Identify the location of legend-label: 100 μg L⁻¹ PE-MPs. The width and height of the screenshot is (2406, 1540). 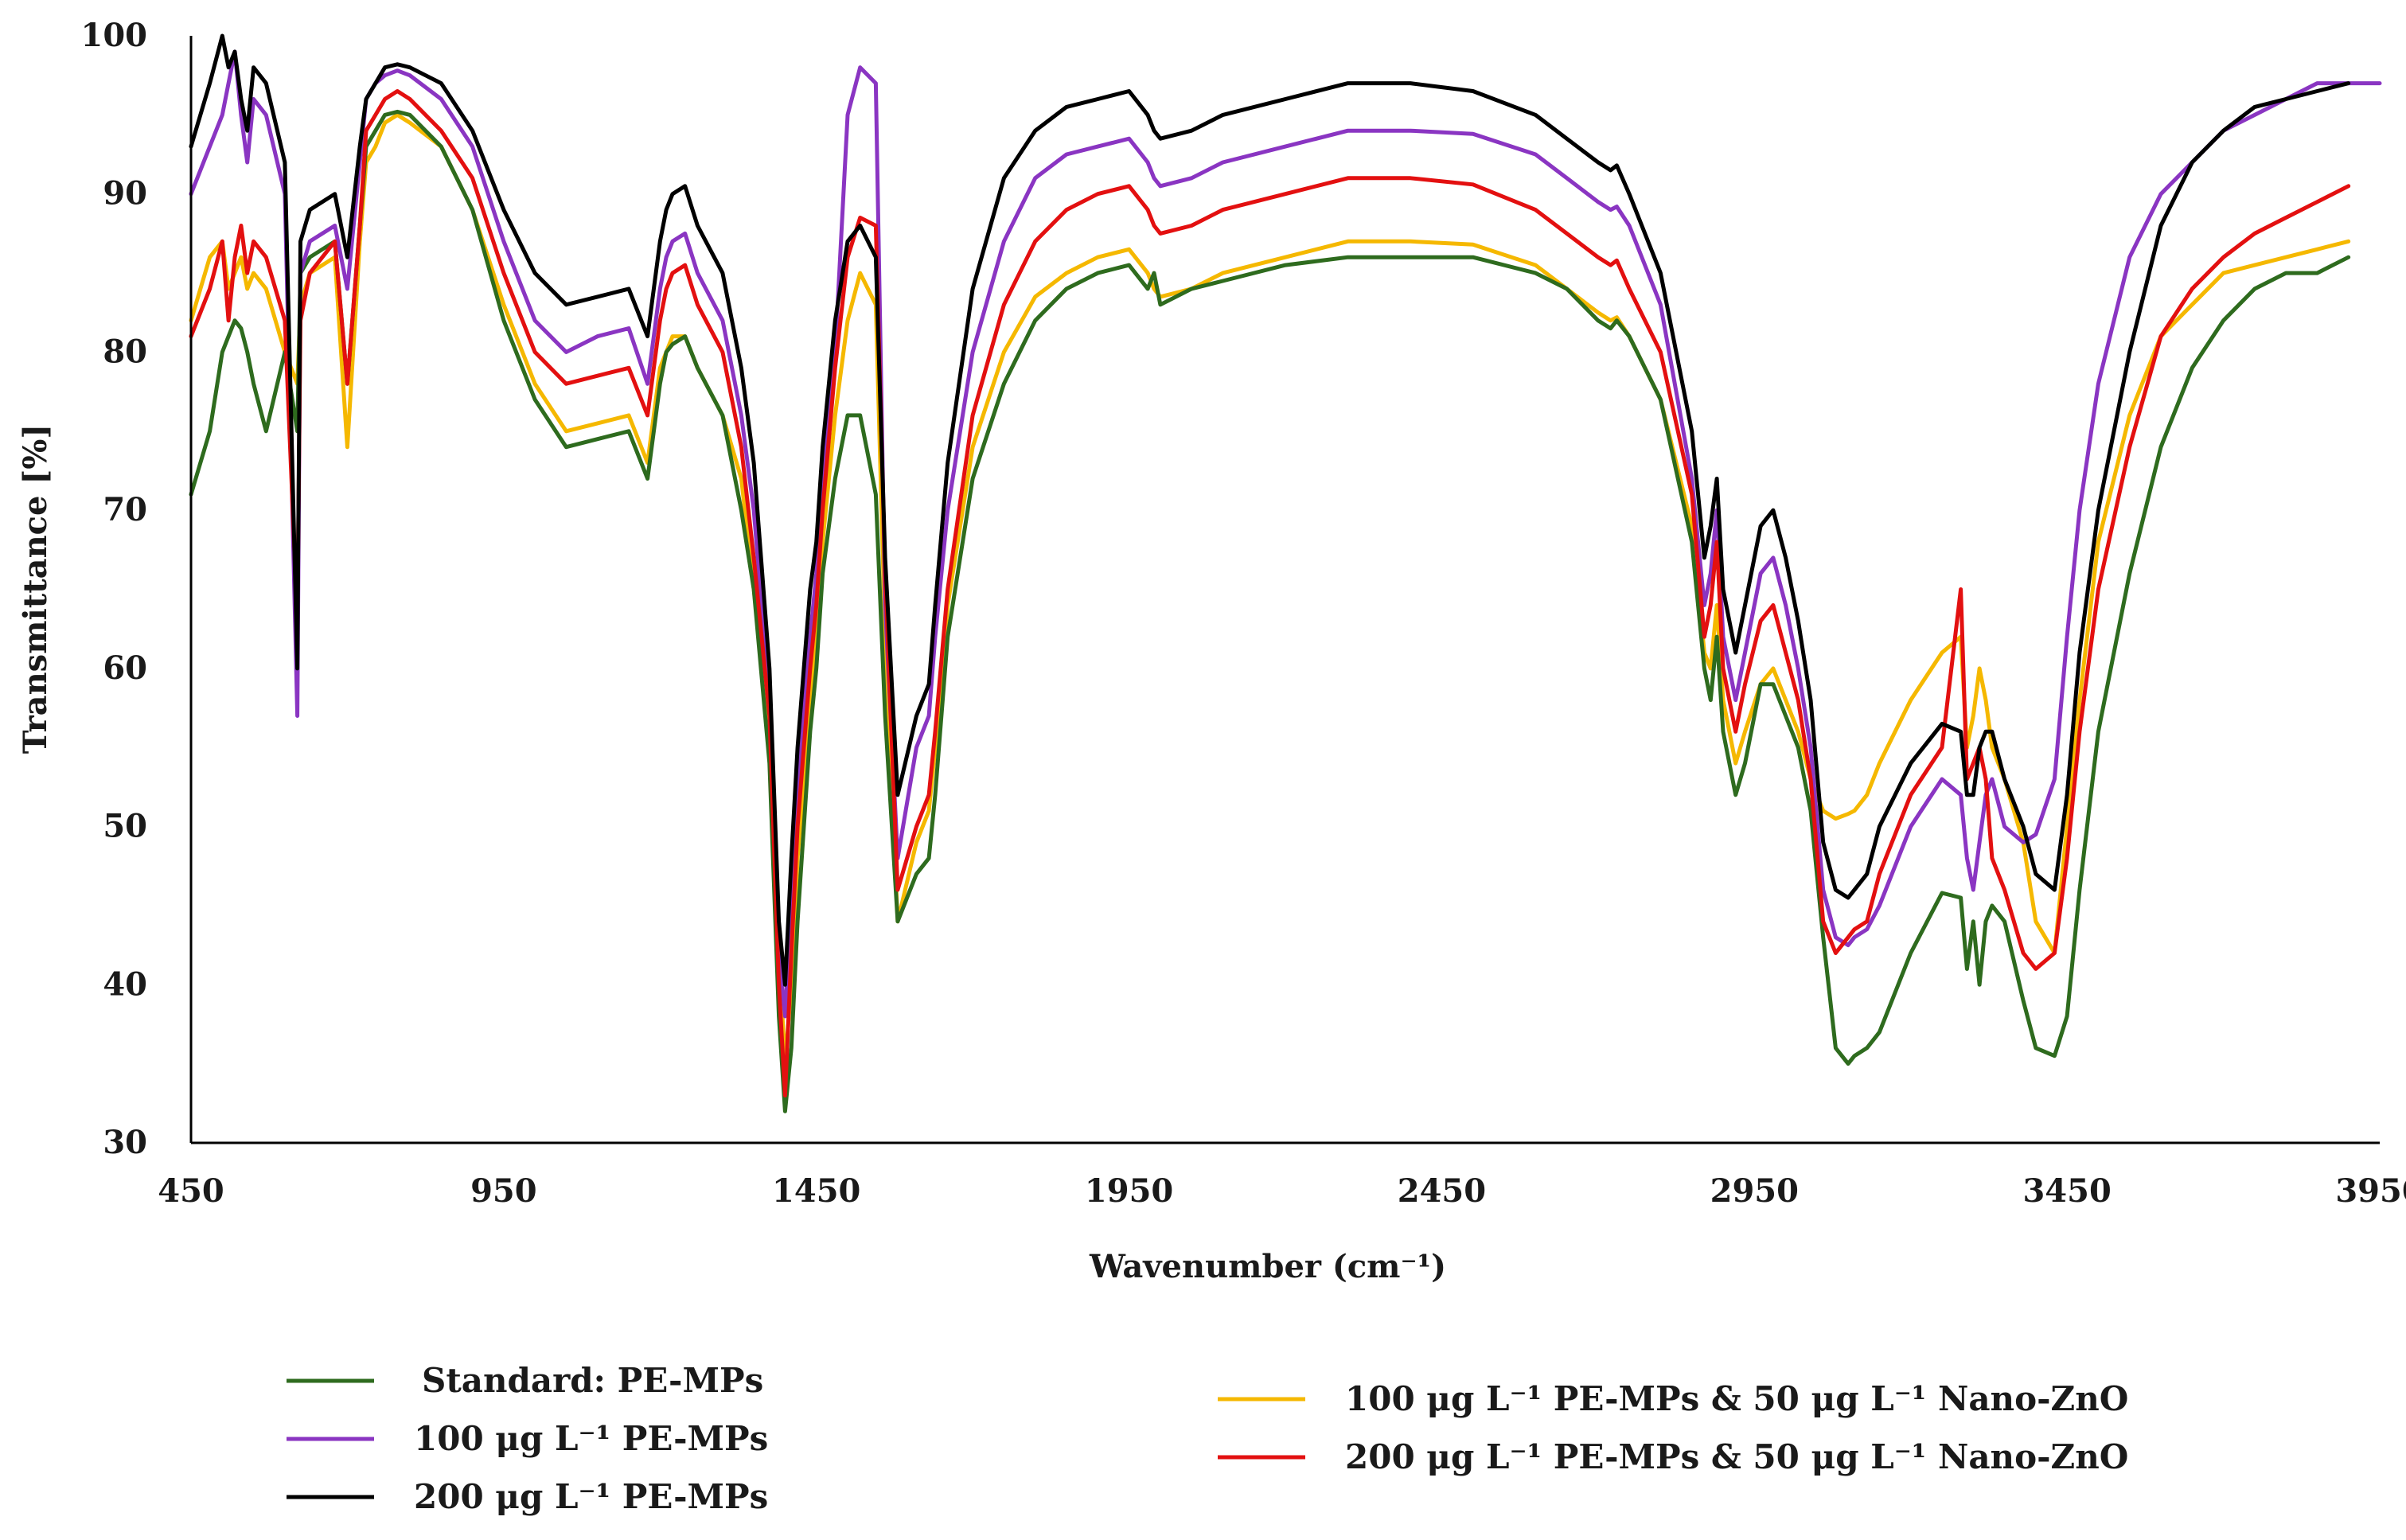
(591, 1439).